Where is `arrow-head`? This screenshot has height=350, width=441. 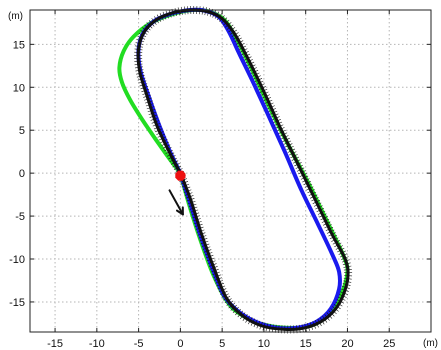
arrow-head is located at coordinates (180, 211).